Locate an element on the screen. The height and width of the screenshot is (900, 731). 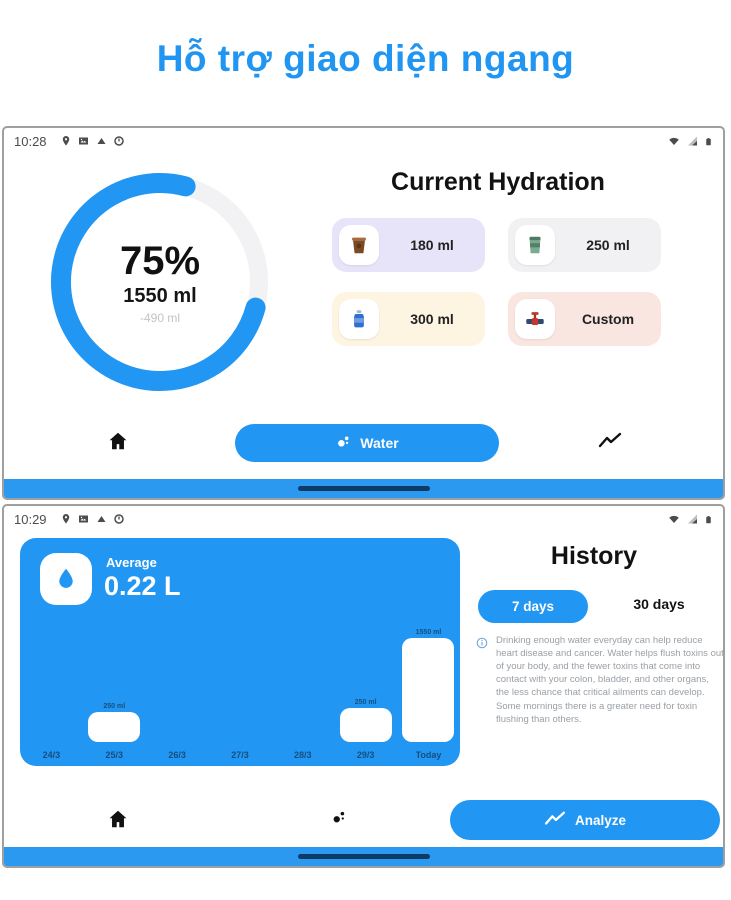
x-tick: 24/3 is located at coordinates (51, 755).